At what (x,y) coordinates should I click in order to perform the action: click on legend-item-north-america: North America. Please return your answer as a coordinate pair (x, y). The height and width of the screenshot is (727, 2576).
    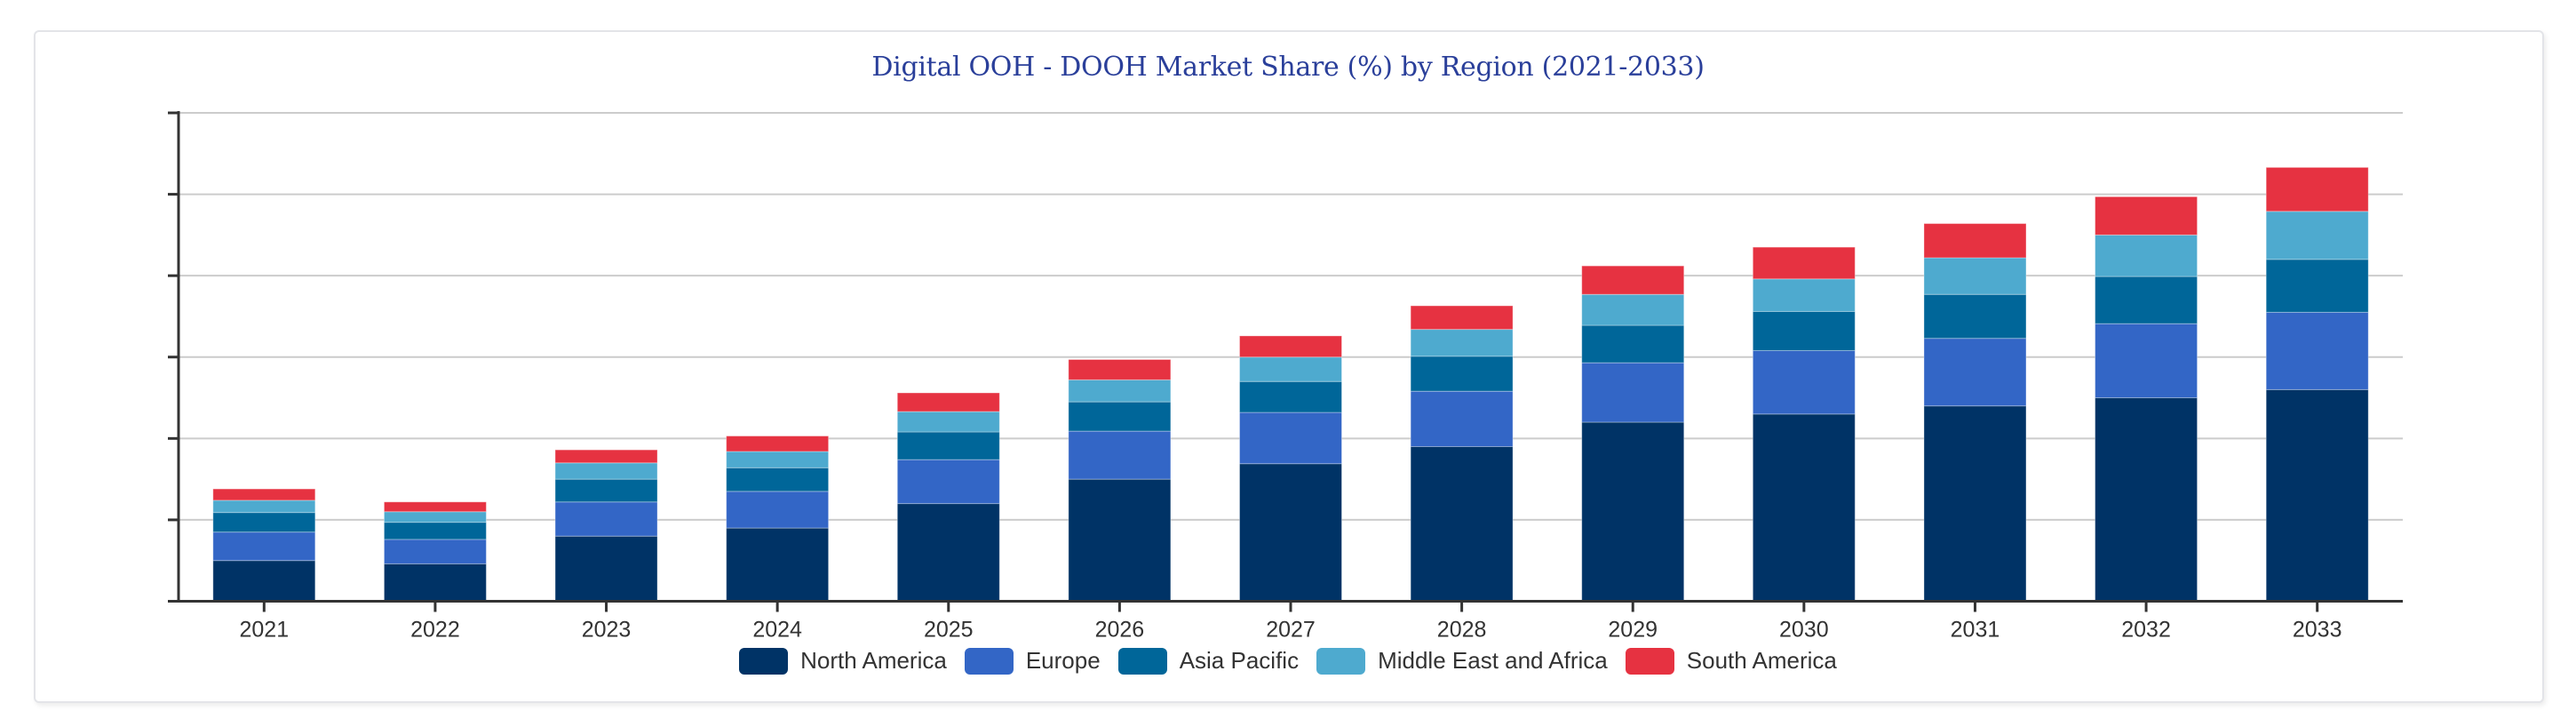
    Looking at the image, I should click on (843, 661).